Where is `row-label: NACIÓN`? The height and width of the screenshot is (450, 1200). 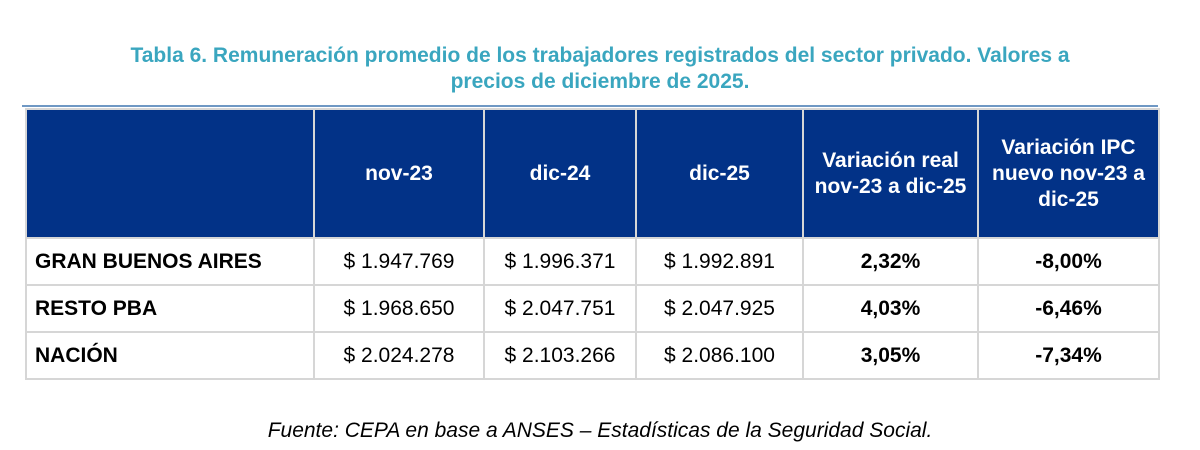 row-label: NACIÓN is located at coordinates (170, 355).